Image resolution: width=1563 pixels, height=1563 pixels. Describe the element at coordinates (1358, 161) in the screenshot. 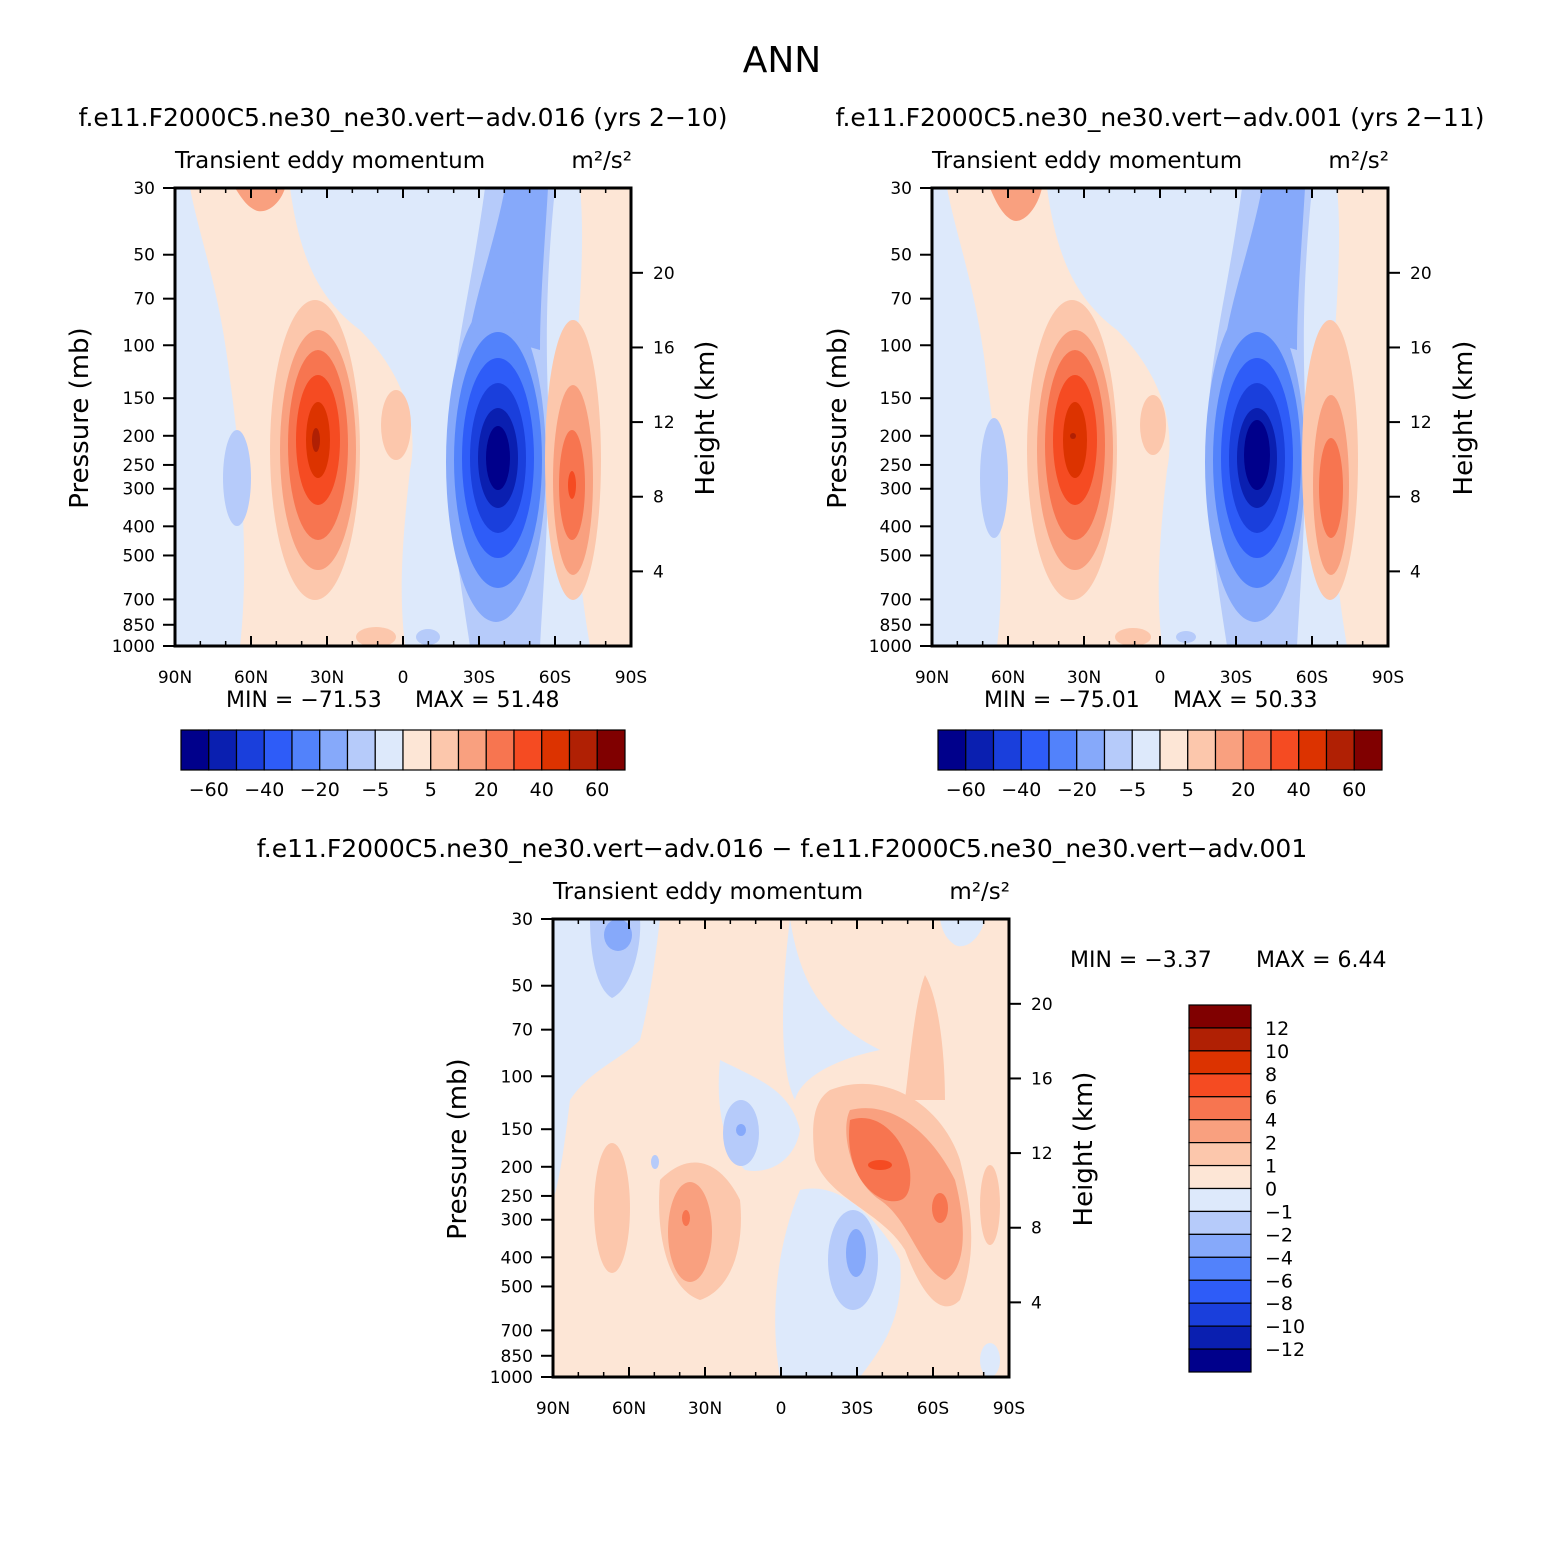

I see `panel-control-units: m²/s²` at that location.